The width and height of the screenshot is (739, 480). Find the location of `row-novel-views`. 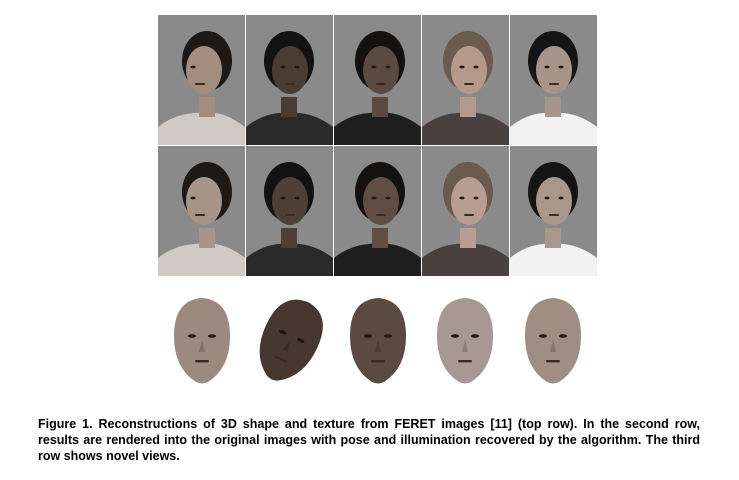

row-novel-views is located at coordinates (377, 340).